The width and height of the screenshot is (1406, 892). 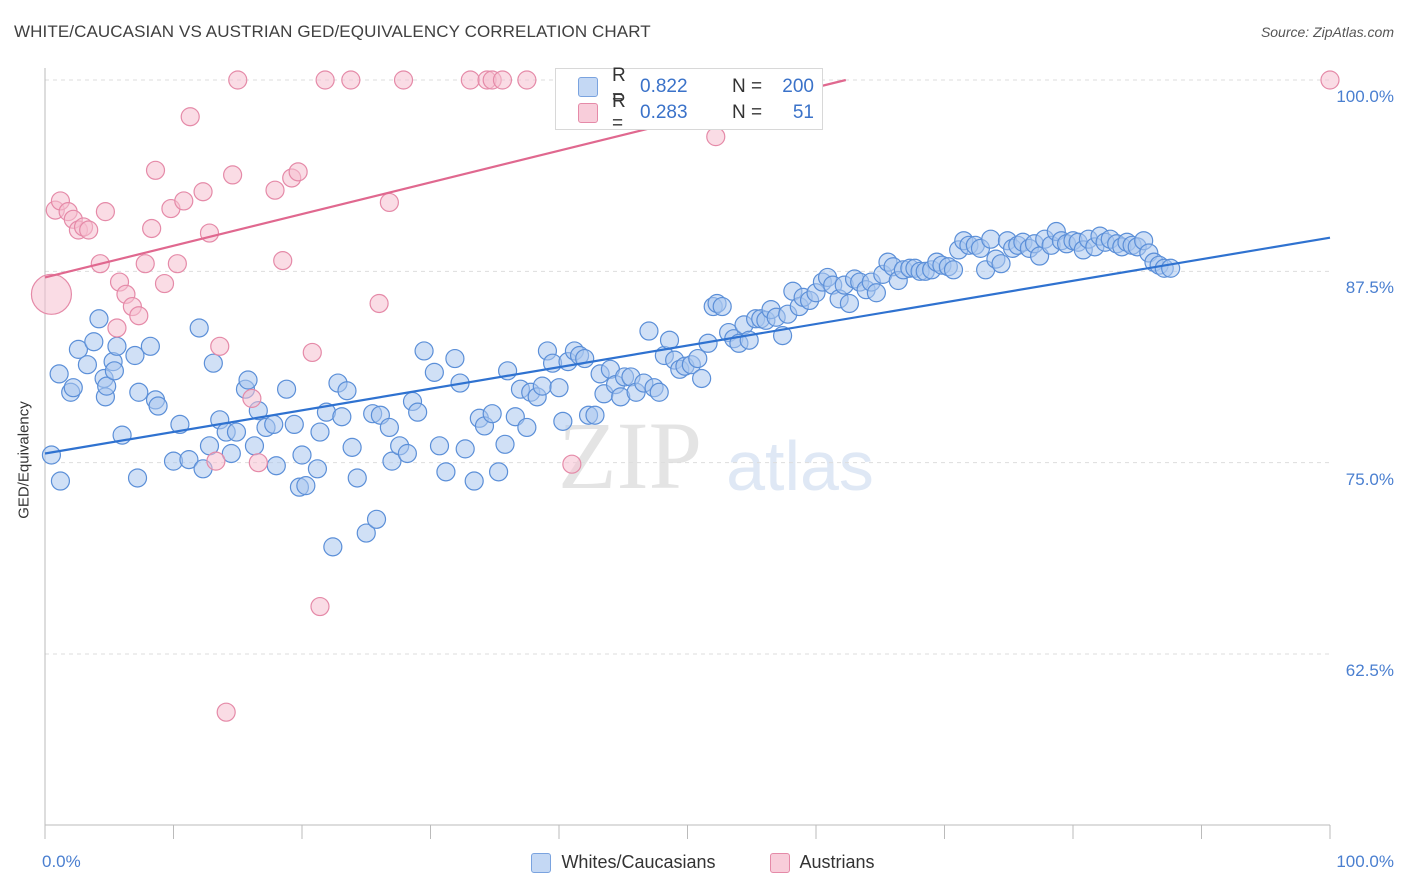 I want to click on series-legend: Whites/Caucasians Austrians, so click(x=703, y=862).